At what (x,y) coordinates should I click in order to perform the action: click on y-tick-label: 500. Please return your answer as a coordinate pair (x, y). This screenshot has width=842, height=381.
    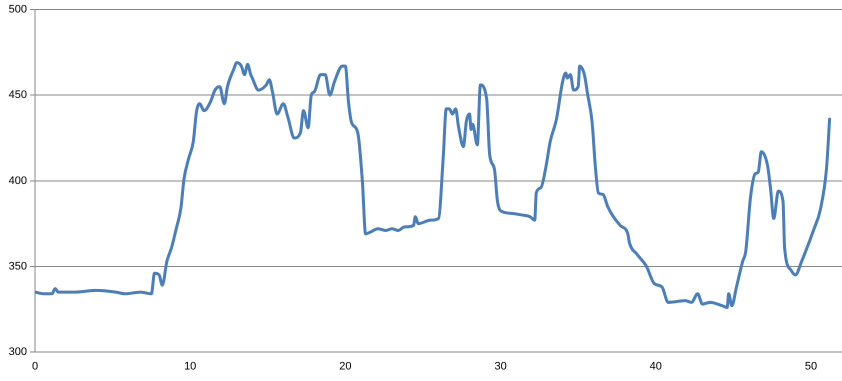
    Looking at the image, I should click on (17, 10).